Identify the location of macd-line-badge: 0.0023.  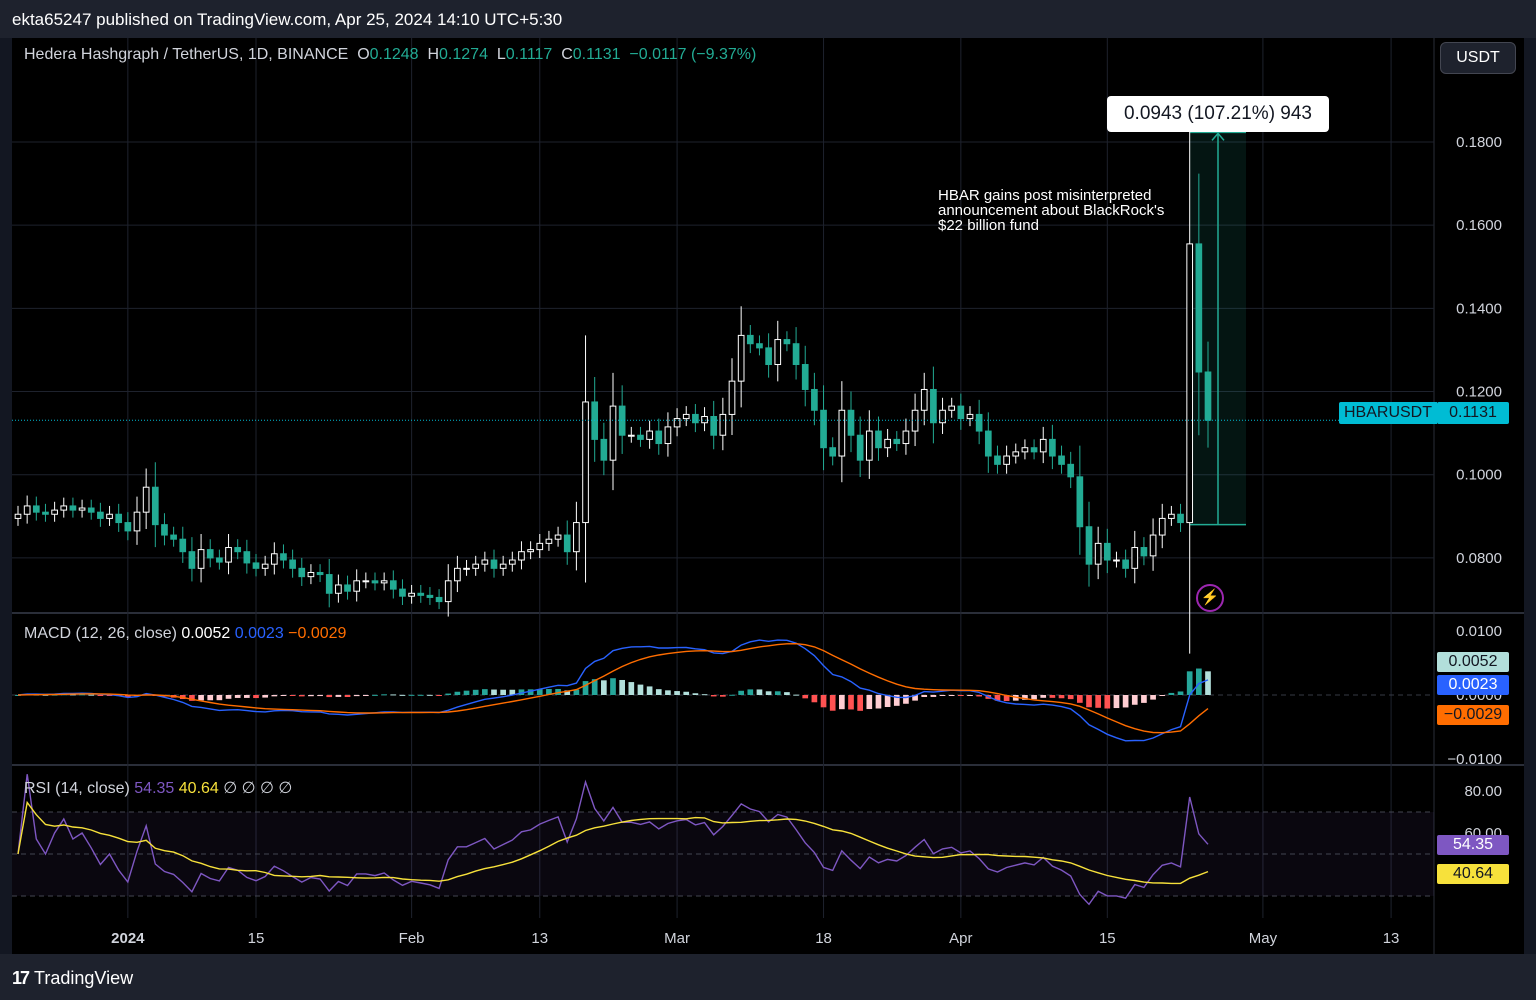
(1473, 685).